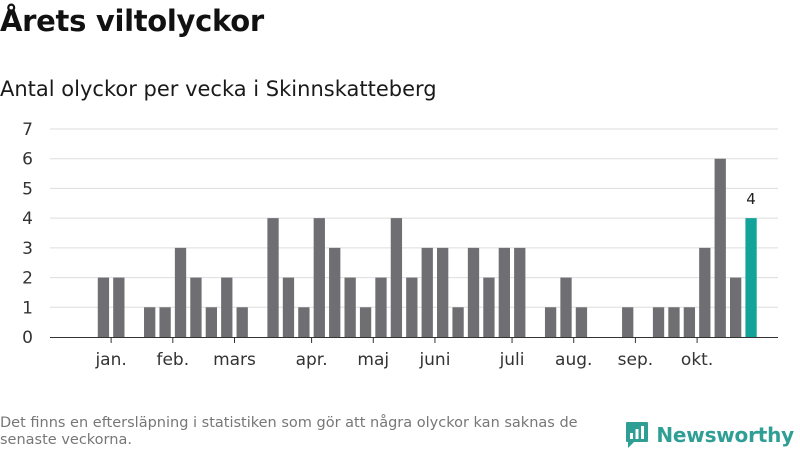 The height and width of the screenshot is (450, 800). Describe the element at coordinates (110, 360) in the screenshot. I see `x-tick-label: jan.` at that location.